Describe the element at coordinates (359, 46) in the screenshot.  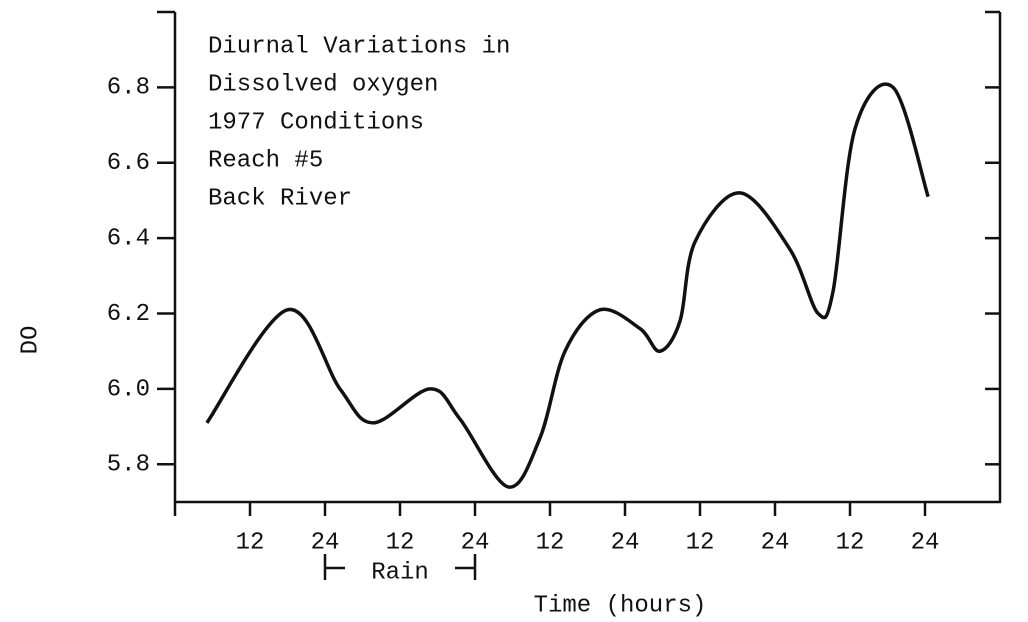
I see `title-line: Diurnal Variations in` at that location.